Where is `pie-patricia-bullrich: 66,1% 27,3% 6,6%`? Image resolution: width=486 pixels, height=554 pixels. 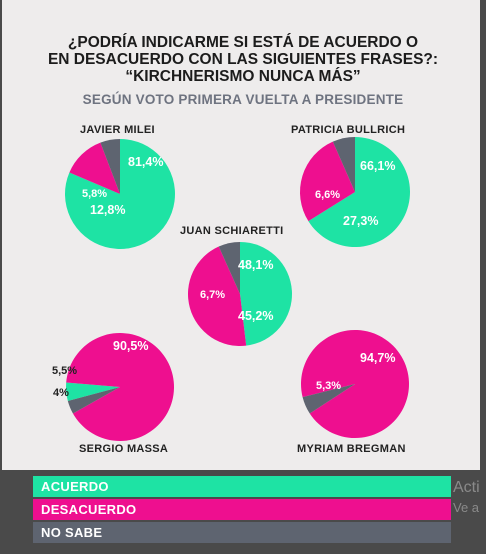
pie-patricia-bullrich: 66,1% 27,3% 6,6% is located at coordinates (355, 192).